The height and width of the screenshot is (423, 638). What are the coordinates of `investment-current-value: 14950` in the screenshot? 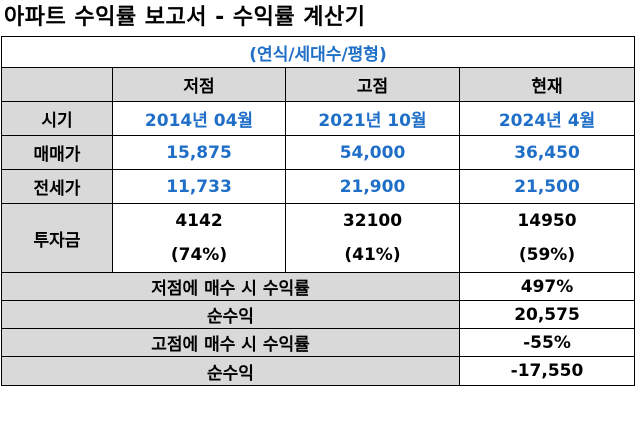 It's located at (547, 221).